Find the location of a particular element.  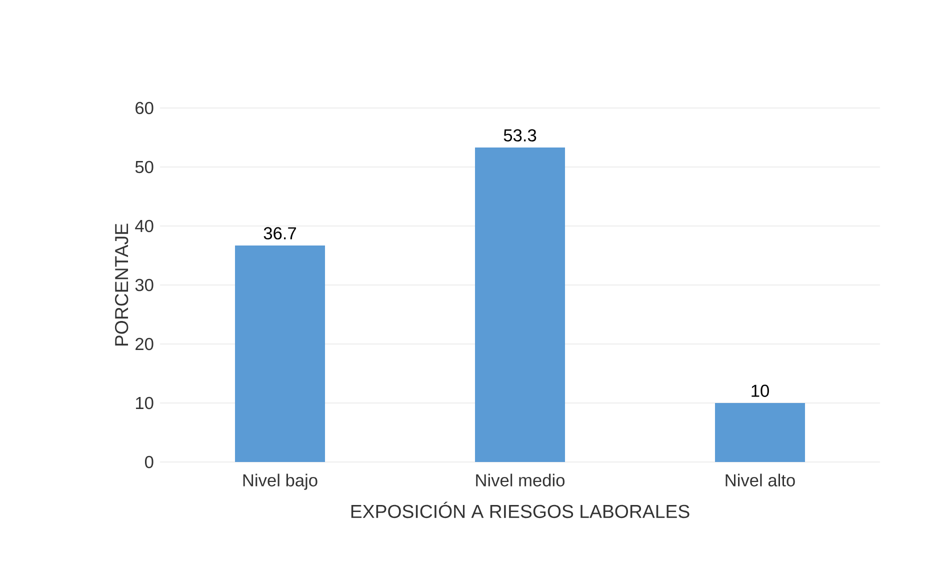

data-label: 10 is located at coordinates (760, 390).